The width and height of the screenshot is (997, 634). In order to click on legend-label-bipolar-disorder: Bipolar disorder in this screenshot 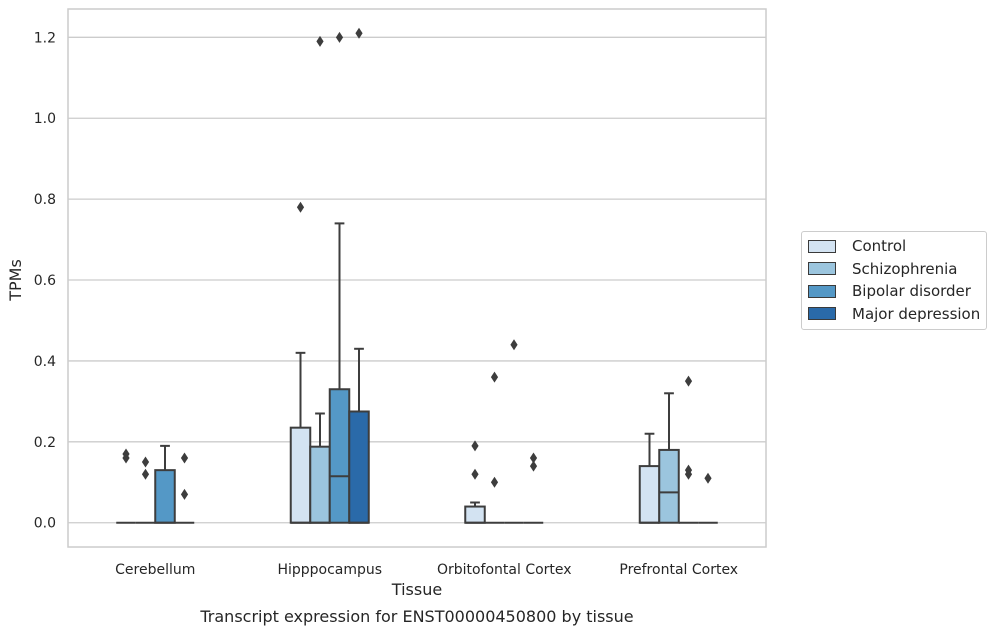, I will do `click(911, 291)`.